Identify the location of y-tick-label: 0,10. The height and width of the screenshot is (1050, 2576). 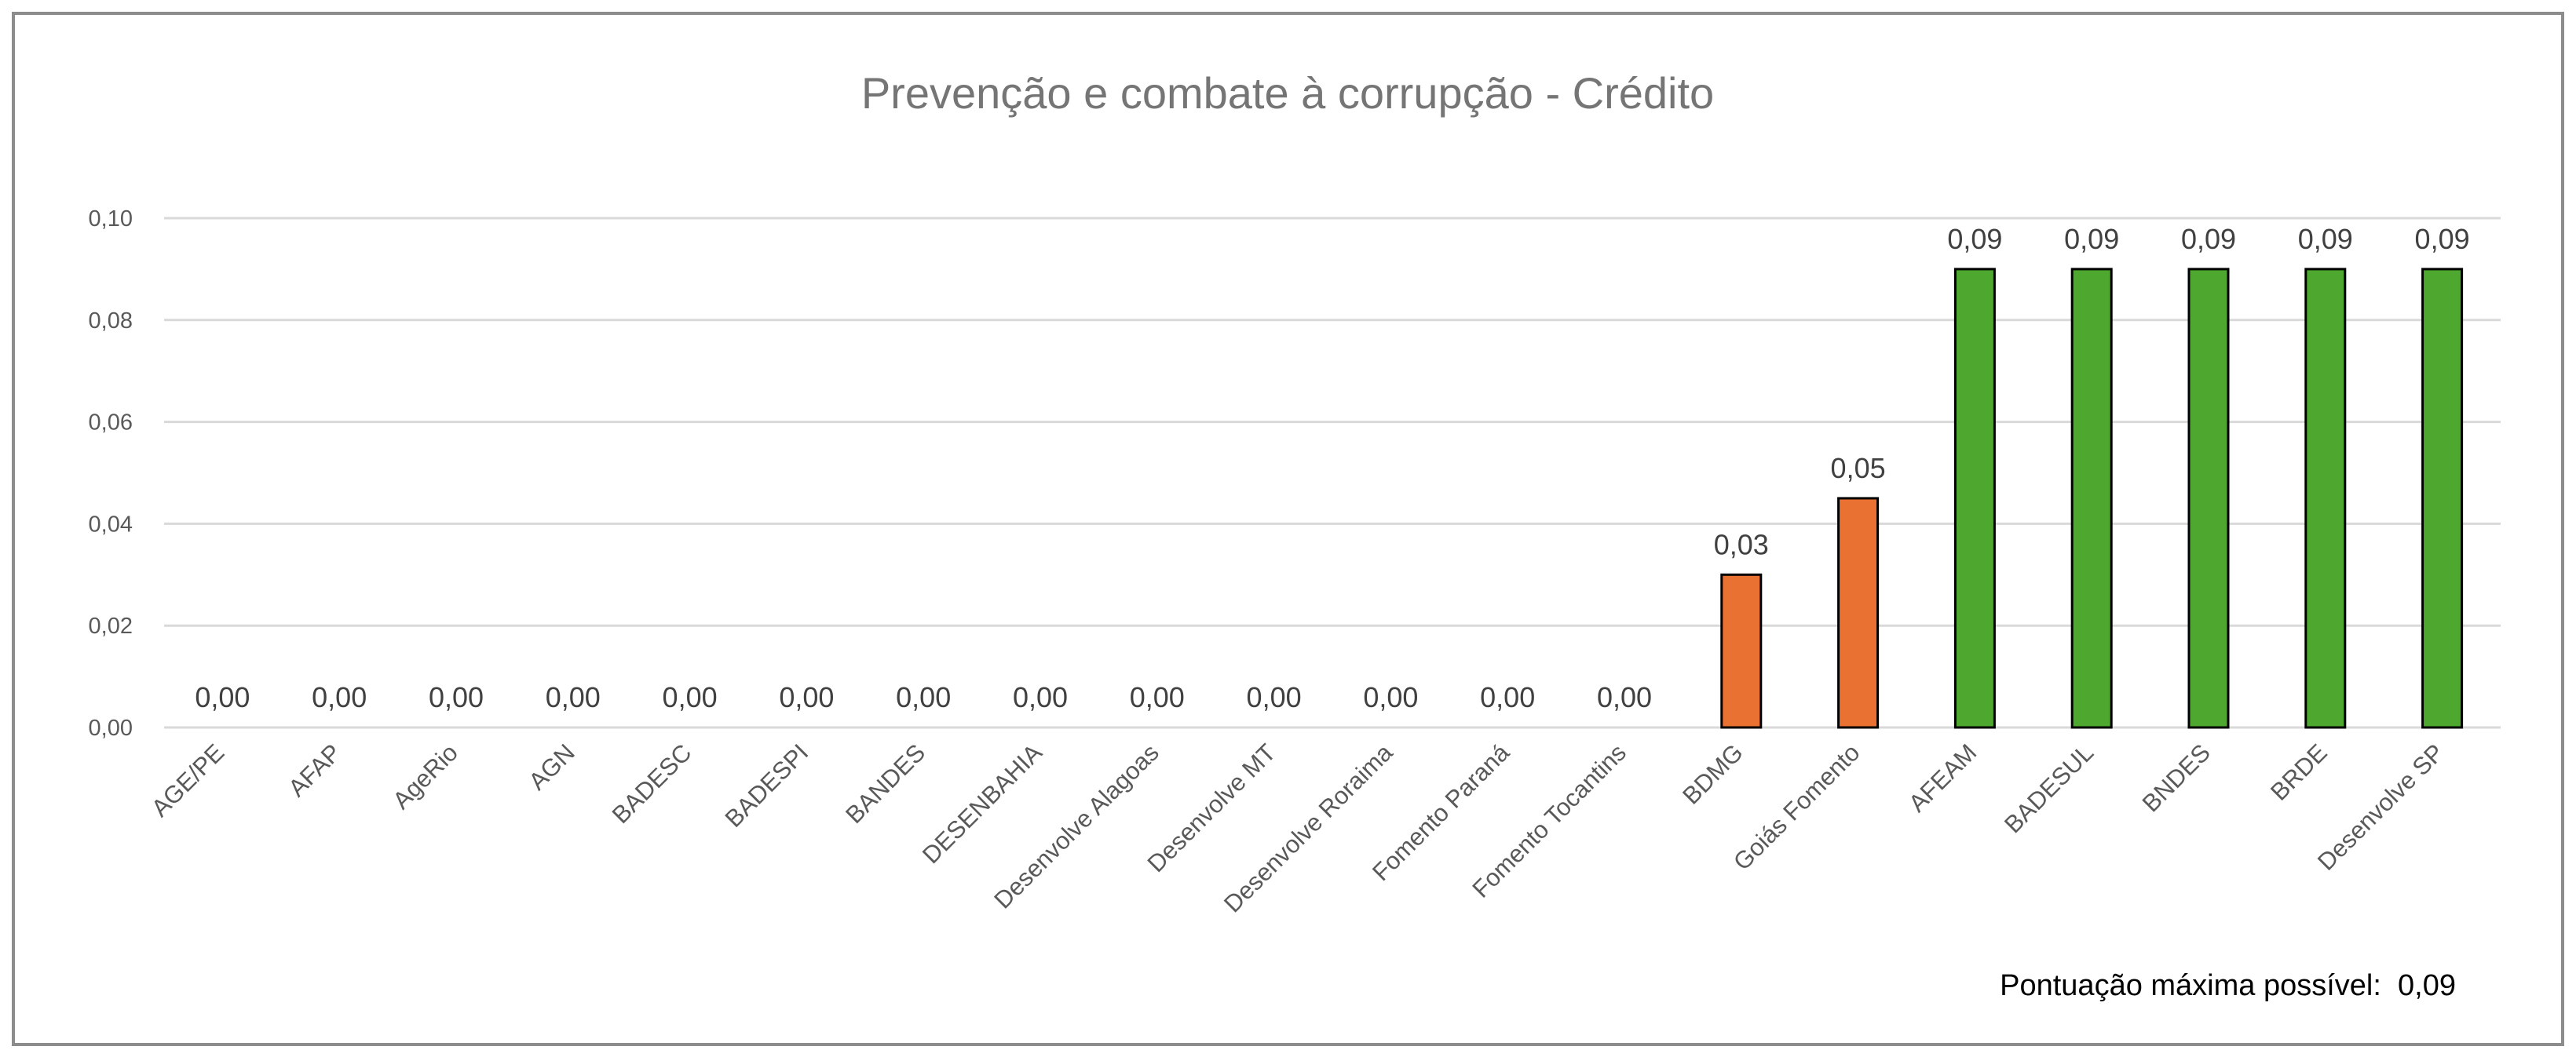
(111, 219).